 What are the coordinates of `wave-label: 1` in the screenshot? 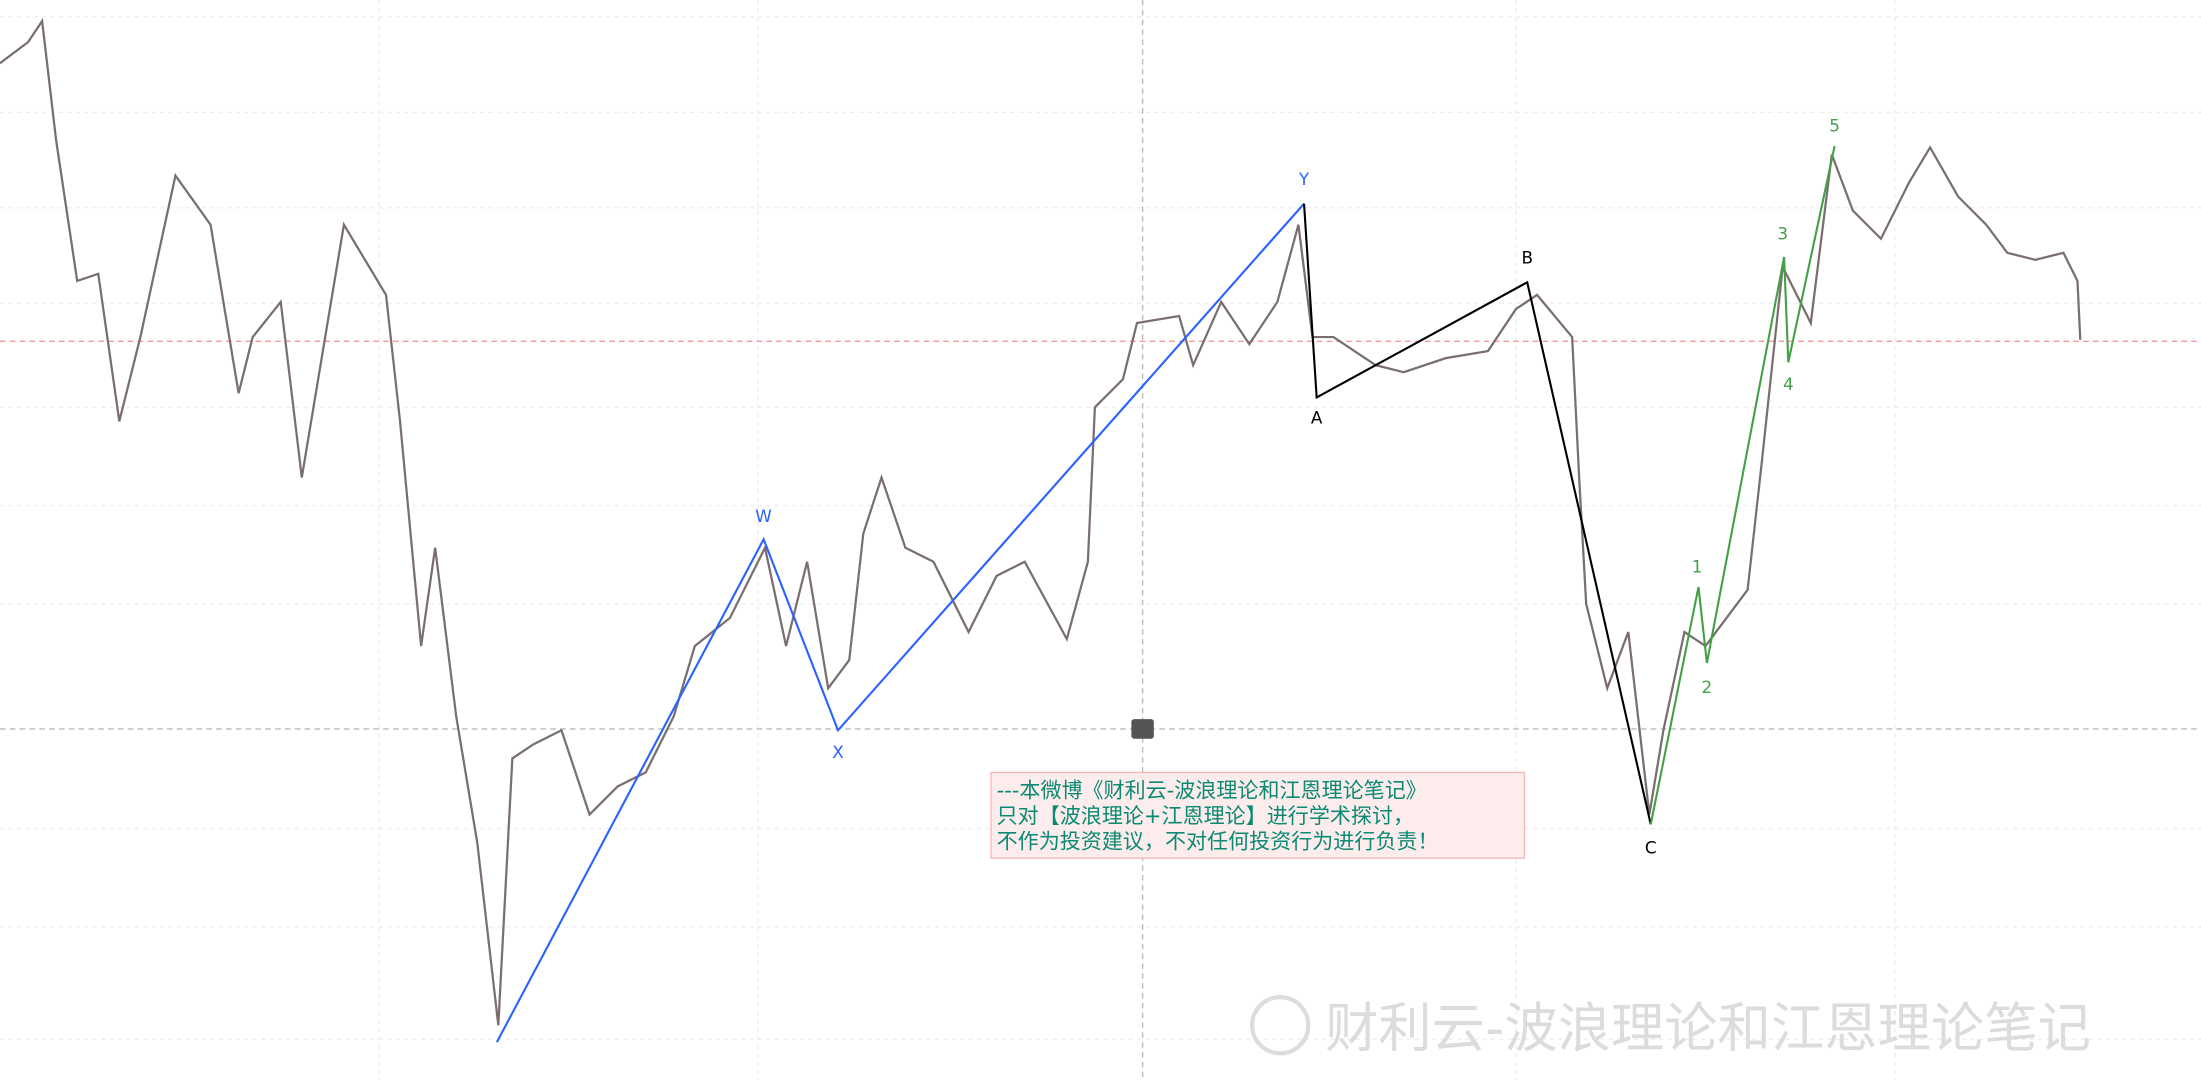 It's located at (1697, 566).